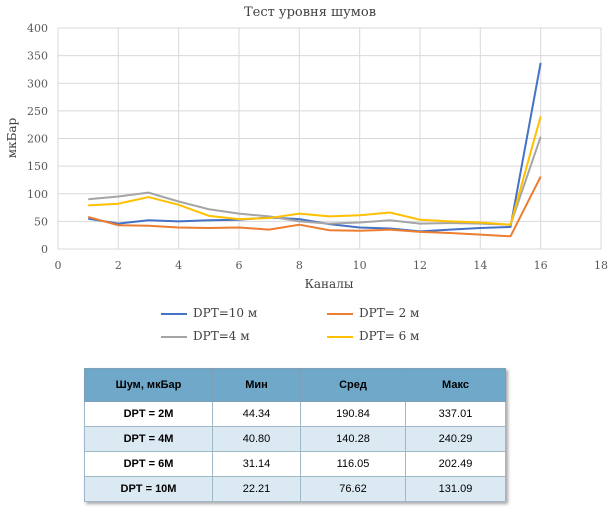 Image resolution: width=614 pixels, height=520 pixels. What do you see at coordinates (37, 28) in the screenshot?
I see `y-tick-label: 400` at bounding box center [37, 28].